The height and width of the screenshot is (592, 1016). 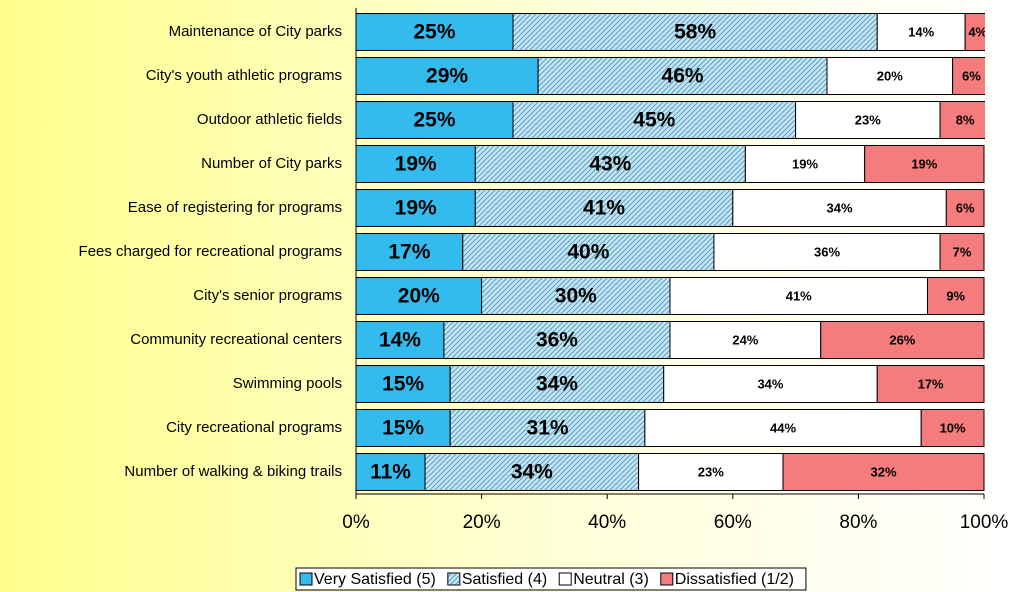 What do you see at coordinates (244, 75) in the screenshot?
I see `category-label: City's youth athletic programs` at bounding box center [244, 75].